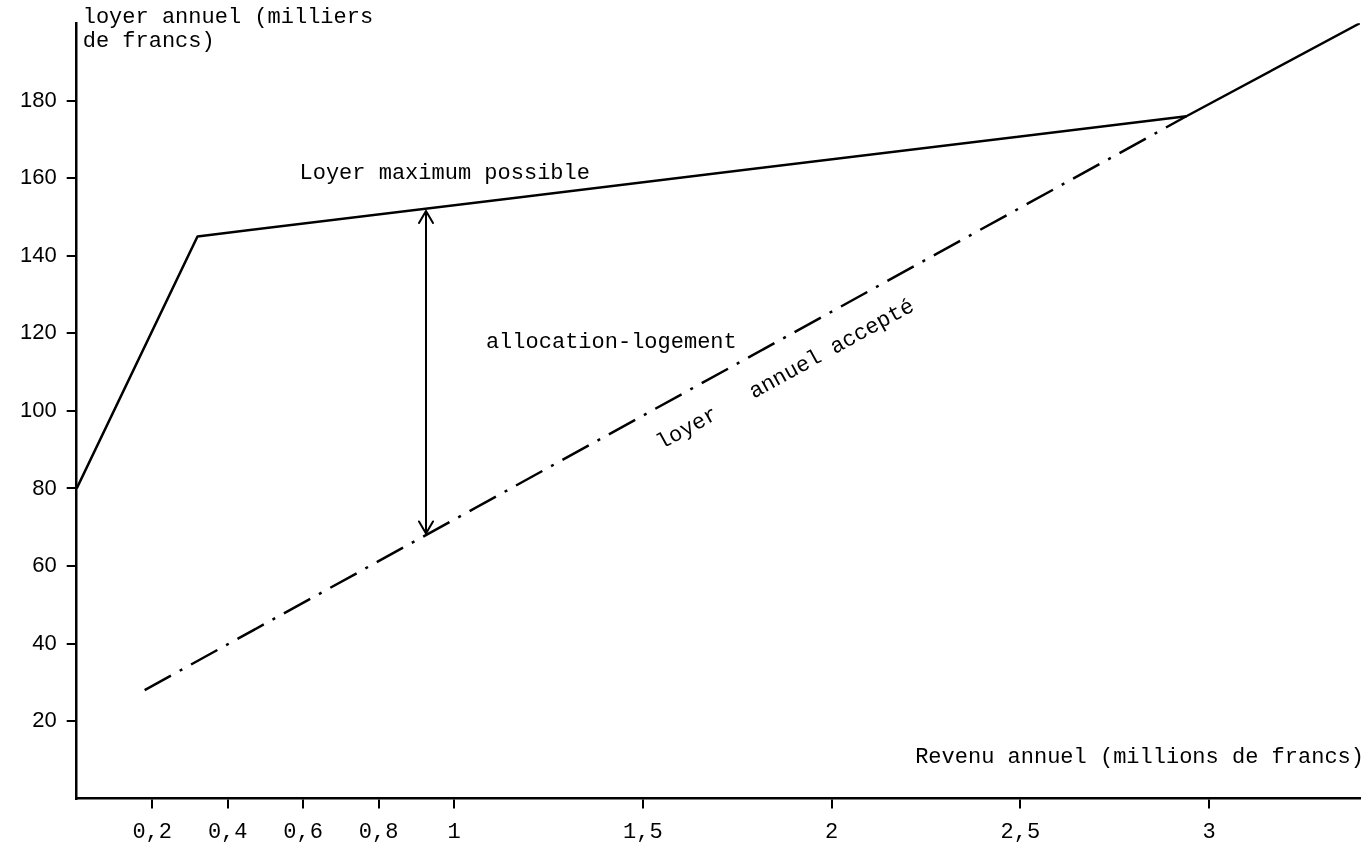 This screenshot has width=1372, height=859. I want to click on y-tick-label: 60, so click(44, 565).